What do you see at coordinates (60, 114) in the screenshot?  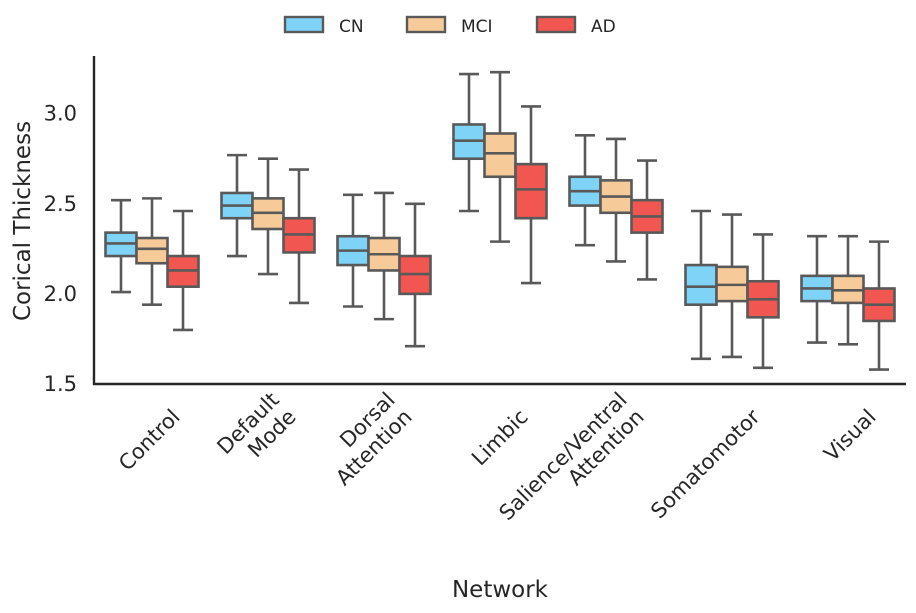 I see `y-tick-label: 3.0` at bounding box center [60, 114].